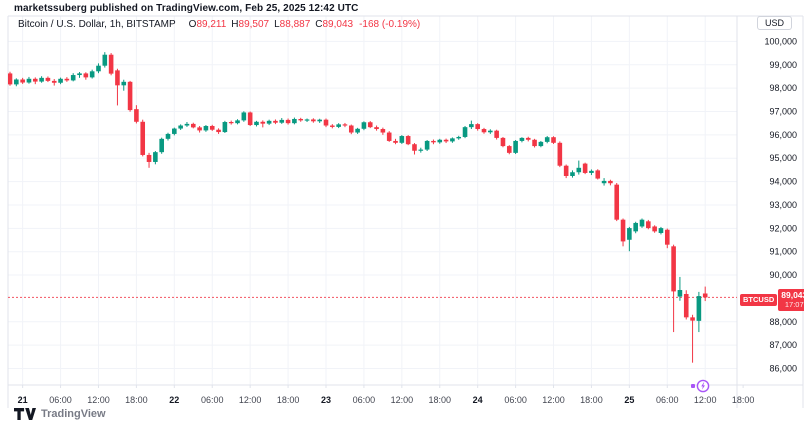 The image size is (804, 425). Describe the element at coordinates (319, 24) in the screenshot. I see `ohlc-label: C` at that location.